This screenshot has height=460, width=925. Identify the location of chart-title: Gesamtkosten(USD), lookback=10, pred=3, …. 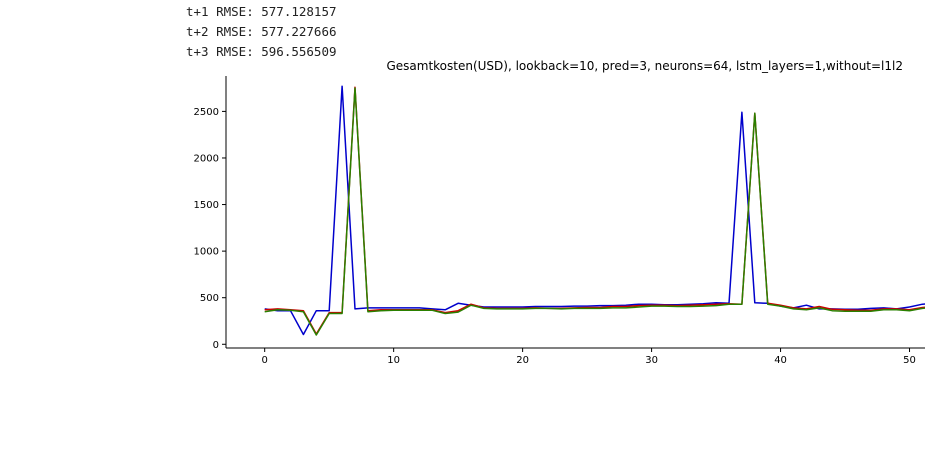
(644, 66).